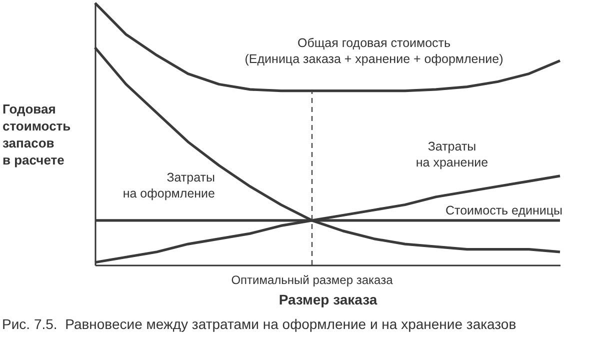 The width and height of the screenshot is (600, 341). Describe the element at coordinates (452, 155) in the screenshot. I see `series-label: Затраты на хранение` at that location.